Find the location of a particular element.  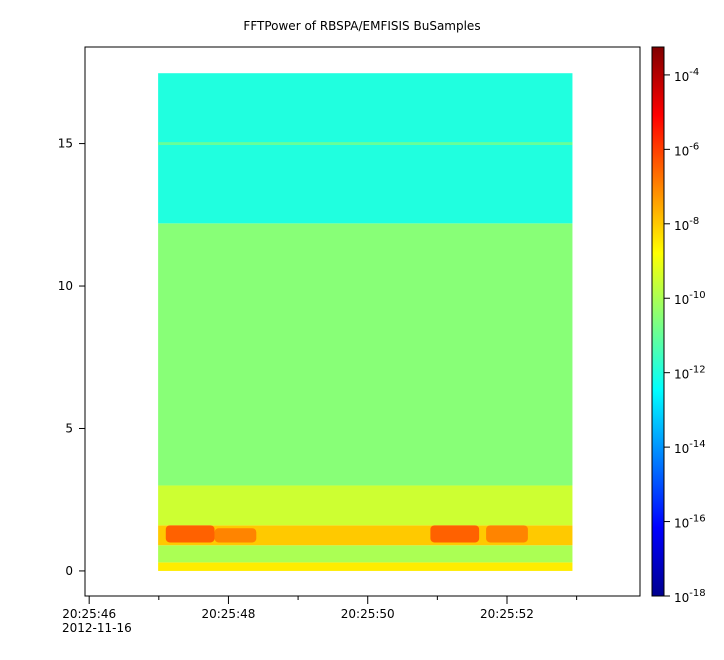

y-tick-label: 5 is located at coordinates (69, 428).